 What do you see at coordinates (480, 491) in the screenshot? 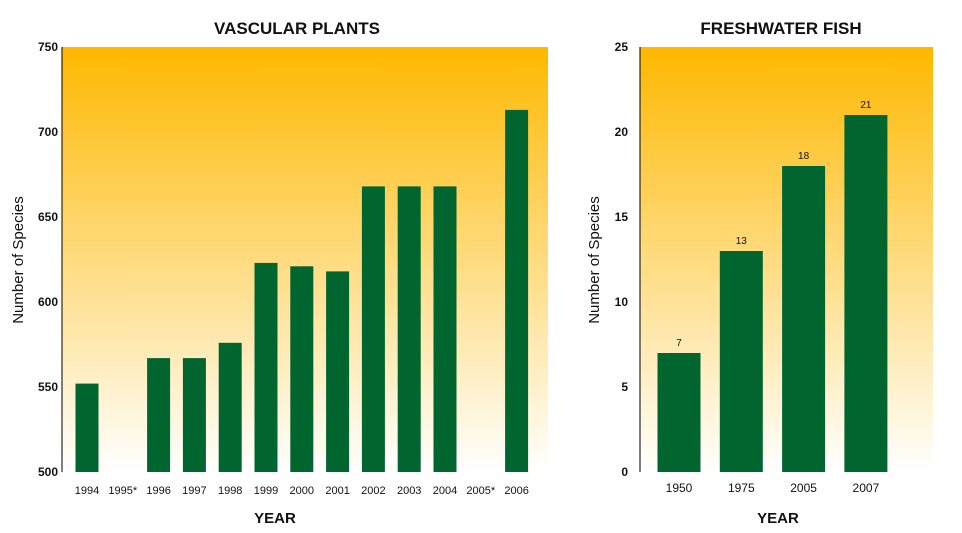
I see `vascular-x-tick-label: 2005*` at bounding box center [480, 491].